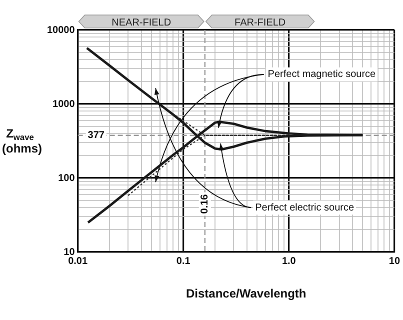  What do you see at coordinates (61, 30) in the screenshot?
I see `y-tick-label: 10000` at bounding box center [61, 30].